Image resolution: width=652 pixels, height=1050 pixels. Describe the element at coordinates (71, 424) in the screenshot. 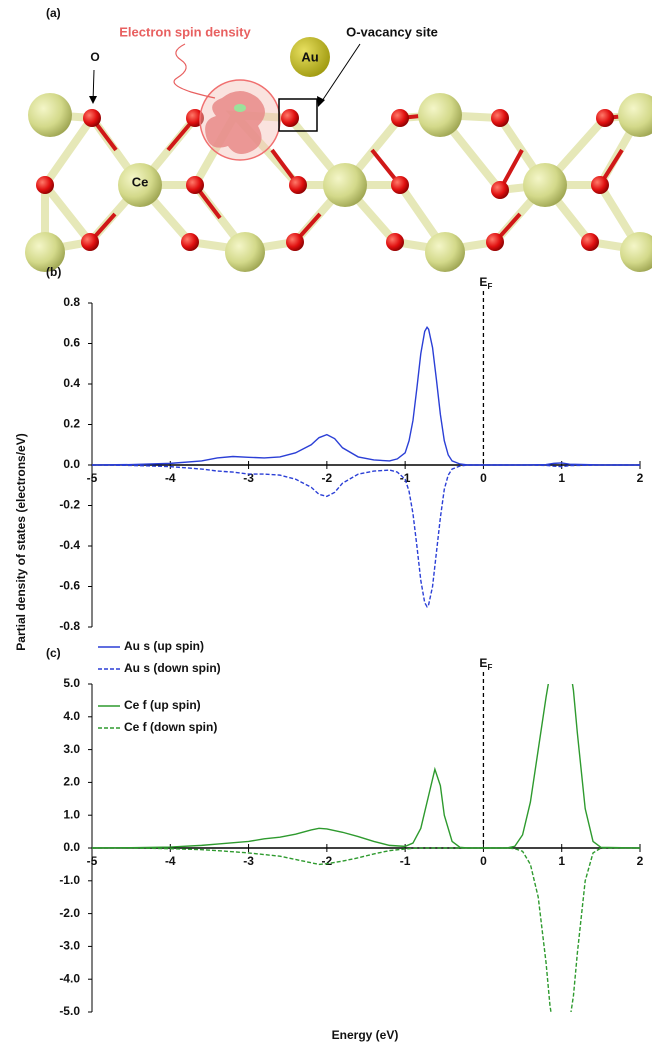

I see `y-tick-label: 0.2` at that location.